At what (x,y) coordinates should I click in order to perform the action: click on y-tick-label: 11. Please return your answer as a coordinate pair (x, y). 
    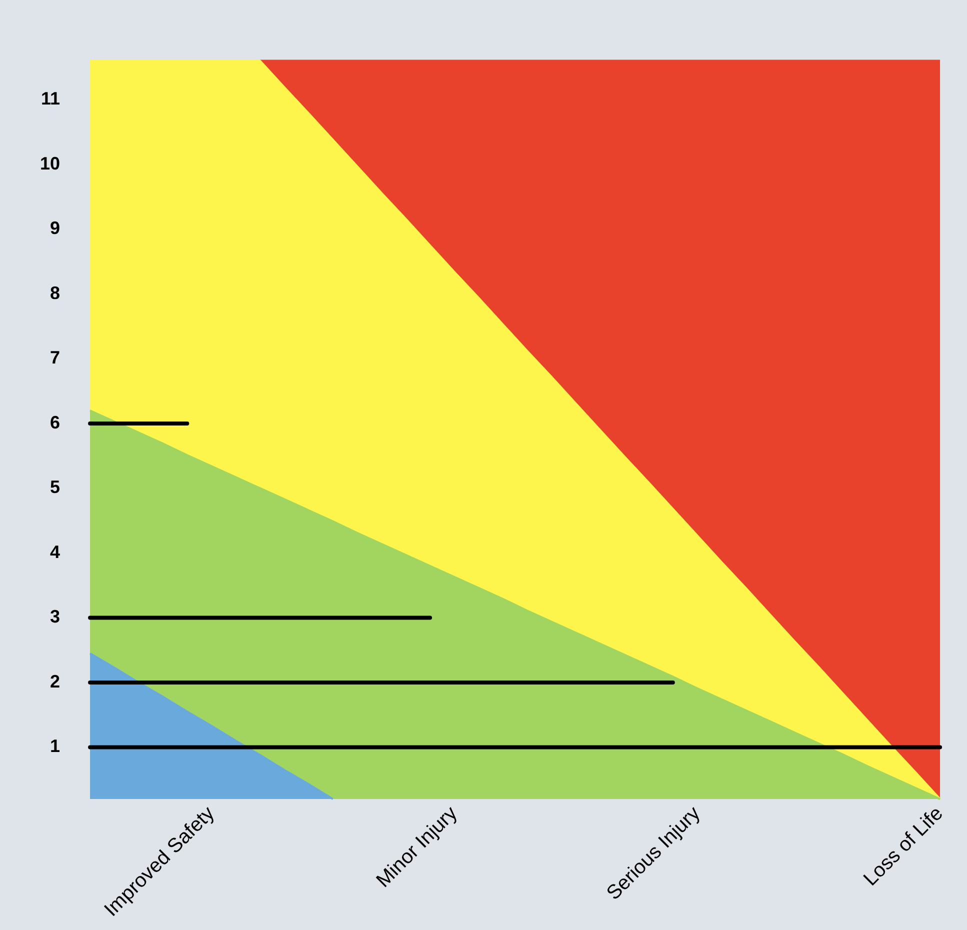
    Looking at the image, I should click on (50, 98).